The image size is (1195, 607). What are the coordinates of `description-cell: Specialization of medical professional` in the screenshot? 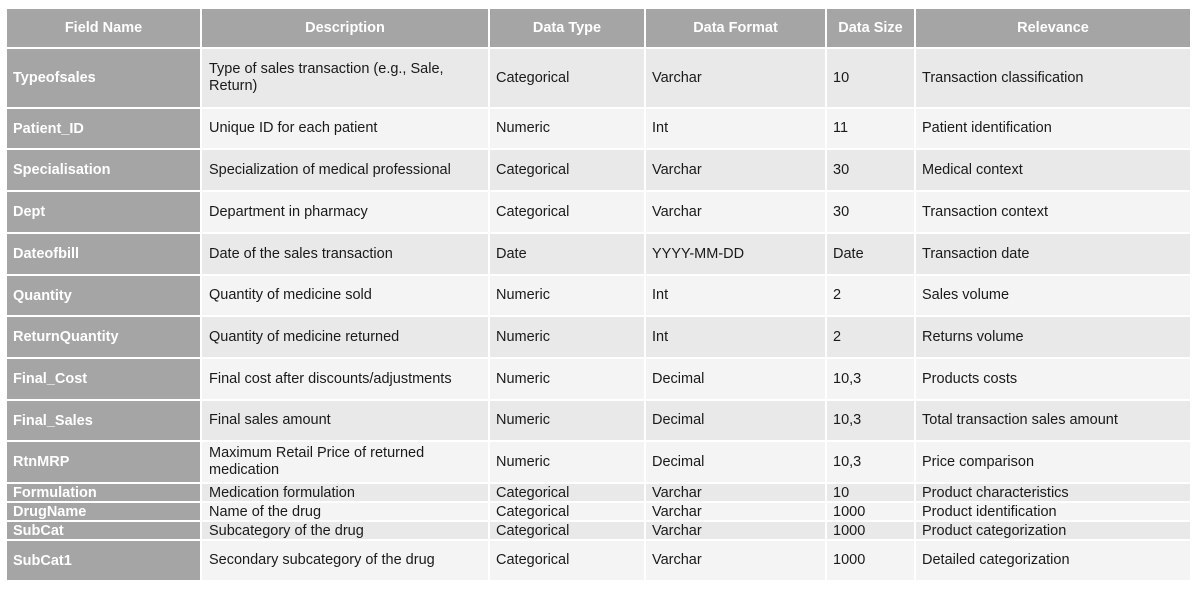 It's located at (345, 170).